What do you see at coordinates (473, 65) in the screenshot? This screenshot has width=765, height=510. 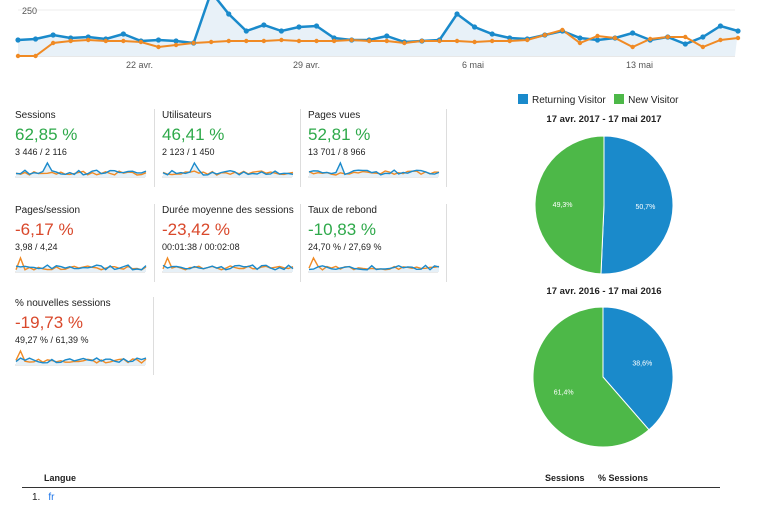 I see `x-axis-tick-label: 6 mai` at bounding box center [473, 65].